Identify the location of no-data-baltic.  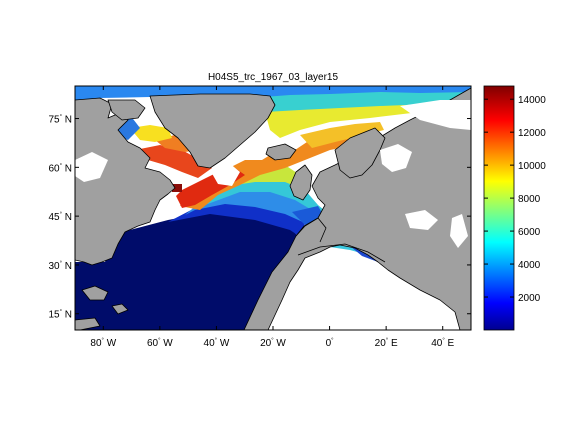
(396, 158).